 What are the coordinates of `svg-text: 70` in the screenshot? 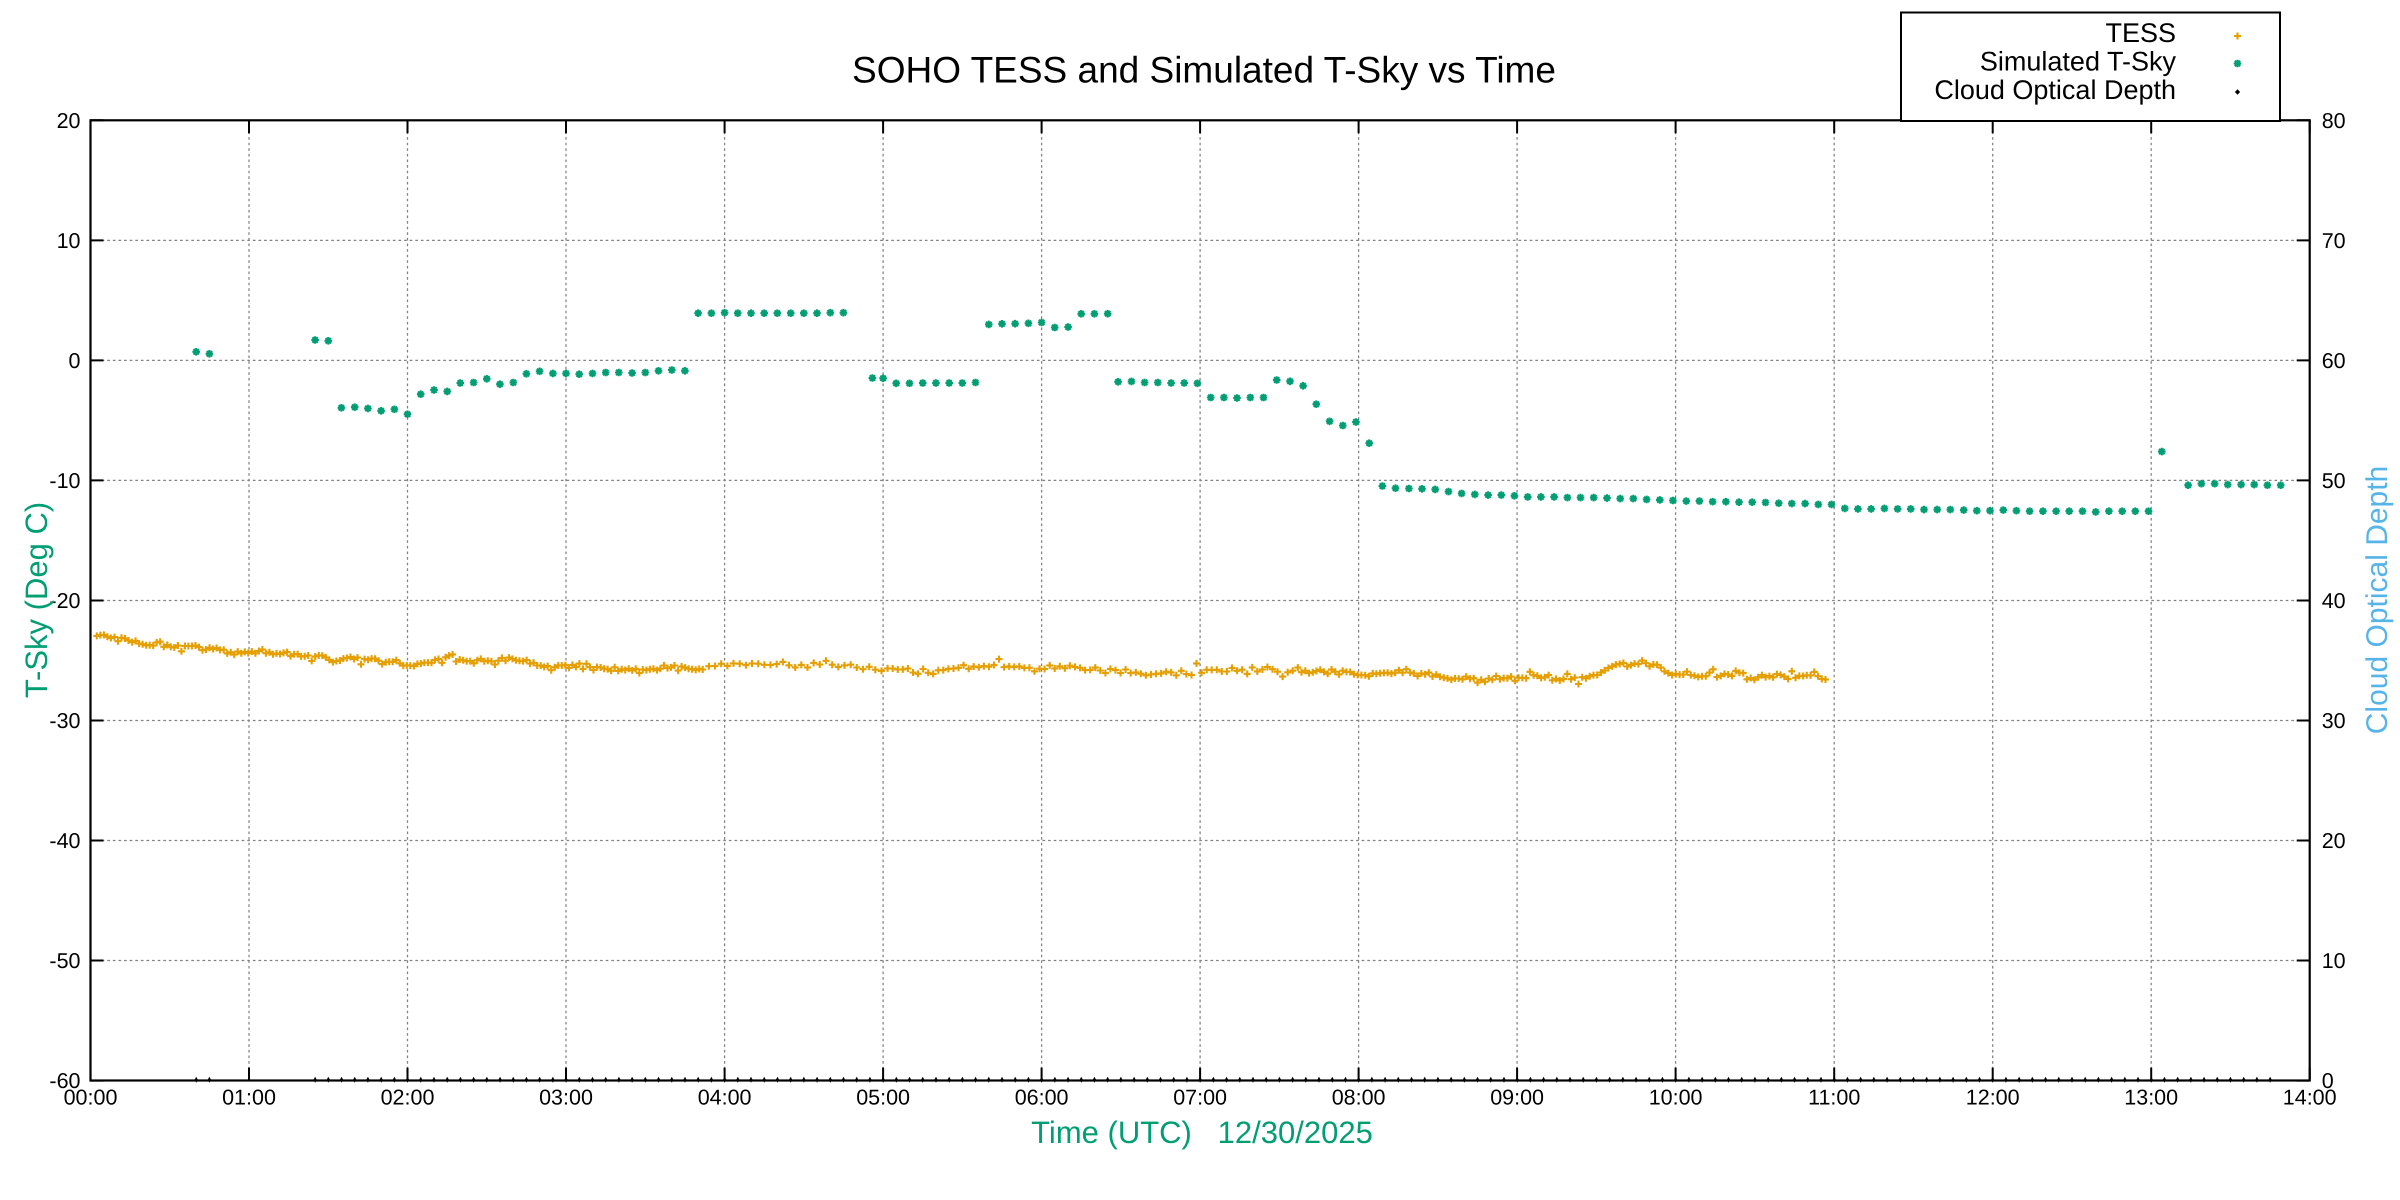 It's located at (2334, 241).